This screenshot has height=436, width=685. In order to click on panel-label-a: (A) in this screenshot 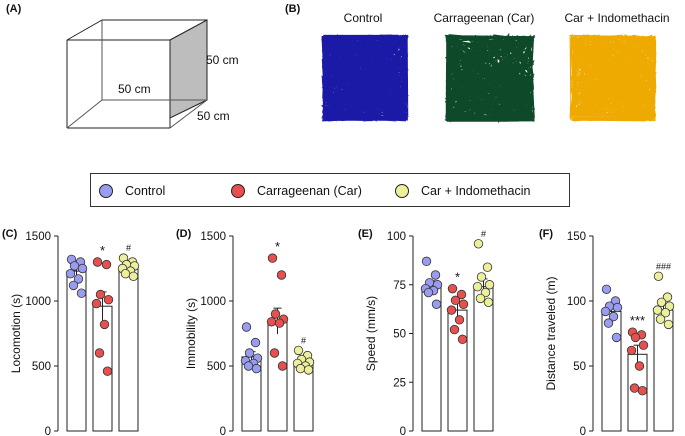, I will do `click(14, 9)`.